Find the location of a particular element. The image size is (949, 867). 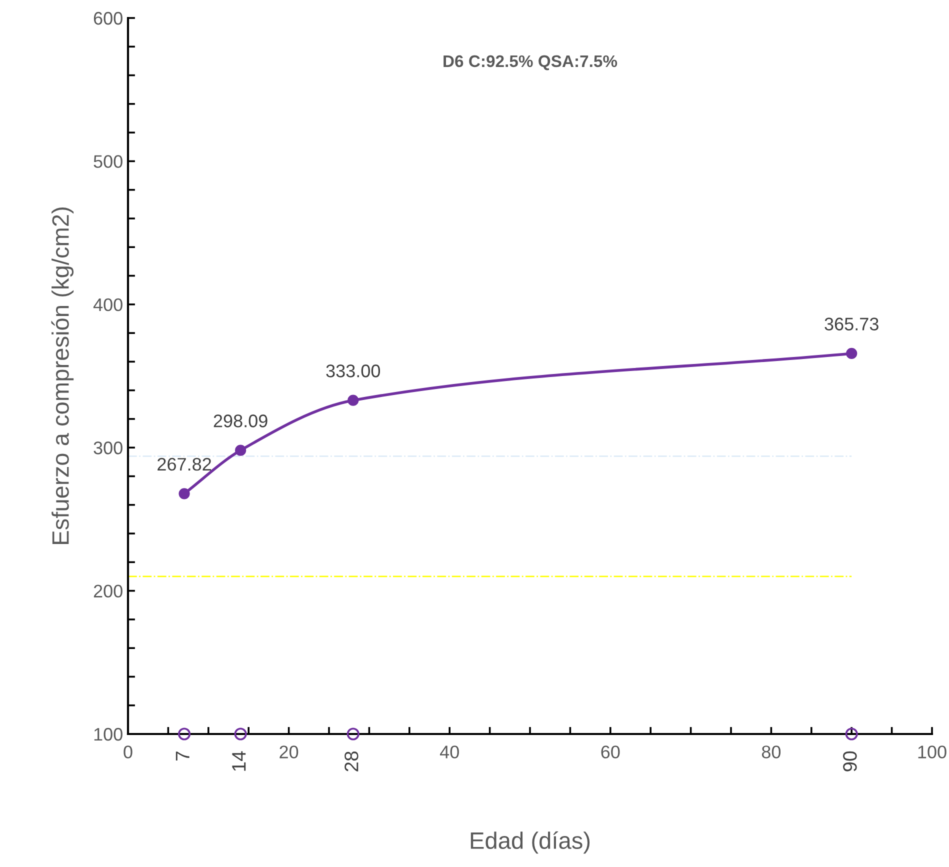

x2-tick-label: 90 is located at coordinates (850, 761).